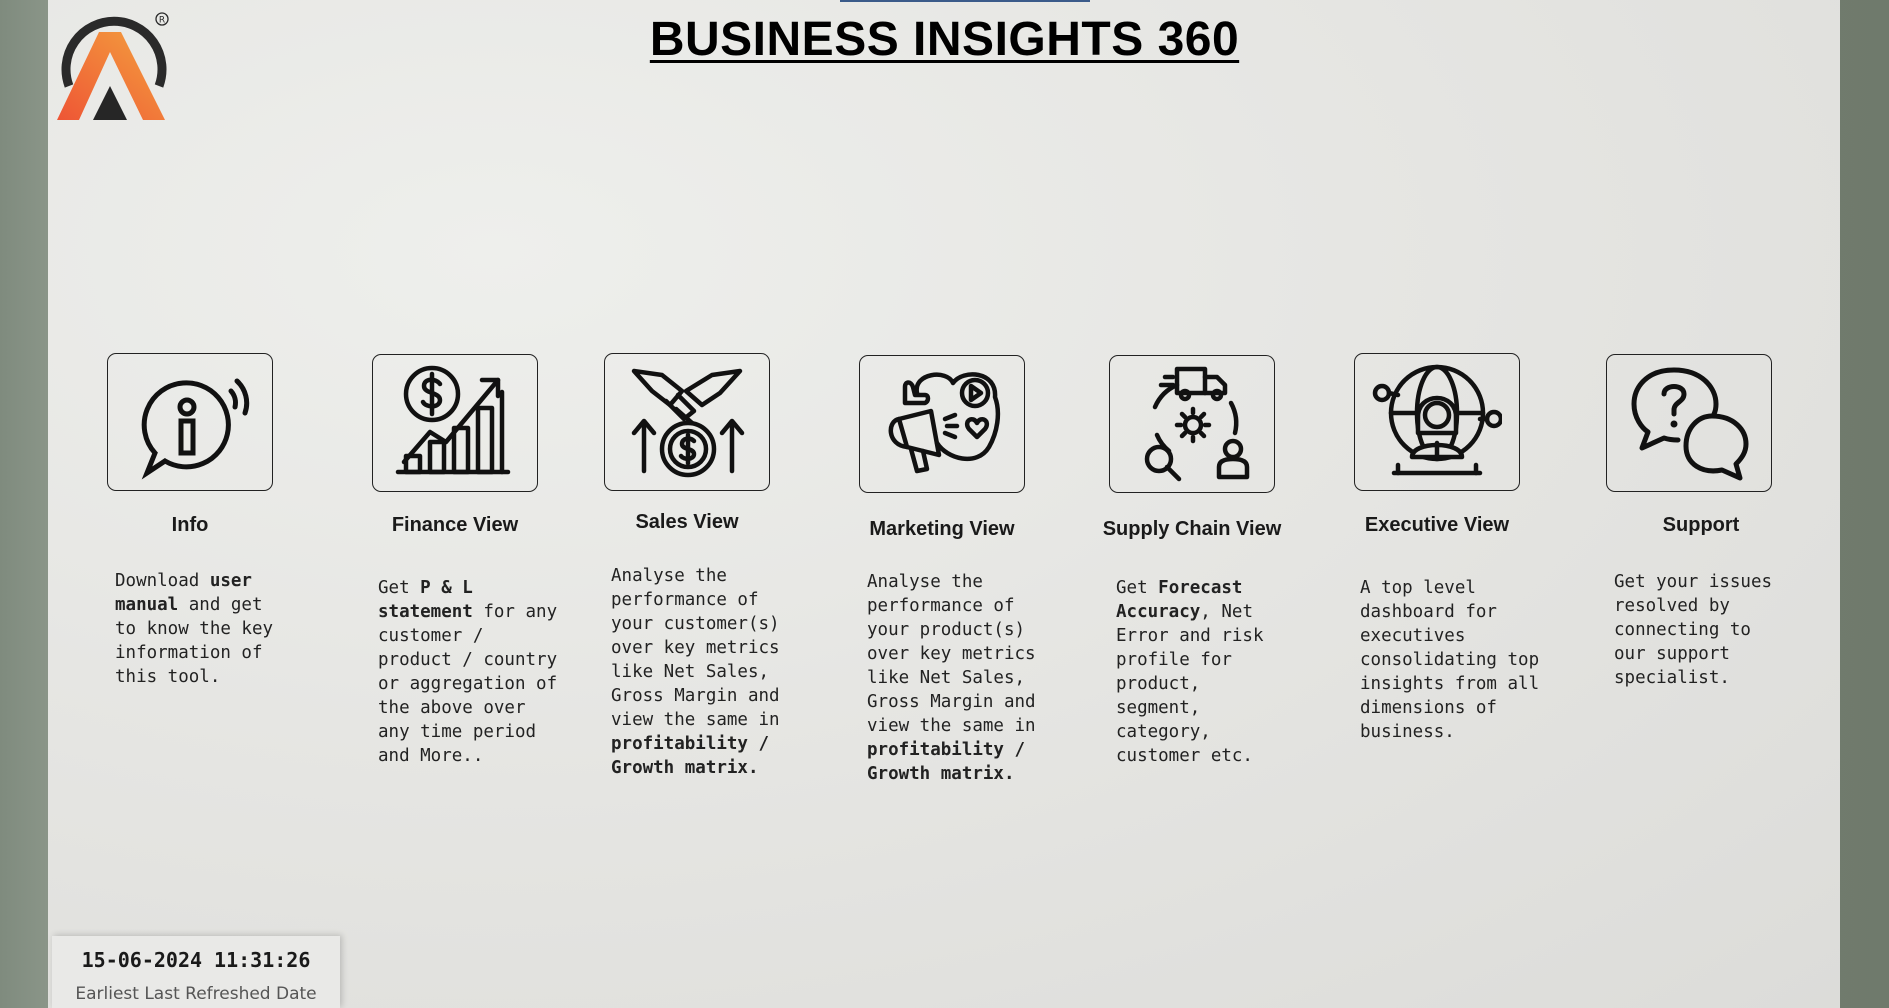 The height and width of the screenshot is (1008, 1889). Describe the element at coordinates (162, 21) in the screenshot. I see `svg-text: R` at that location.